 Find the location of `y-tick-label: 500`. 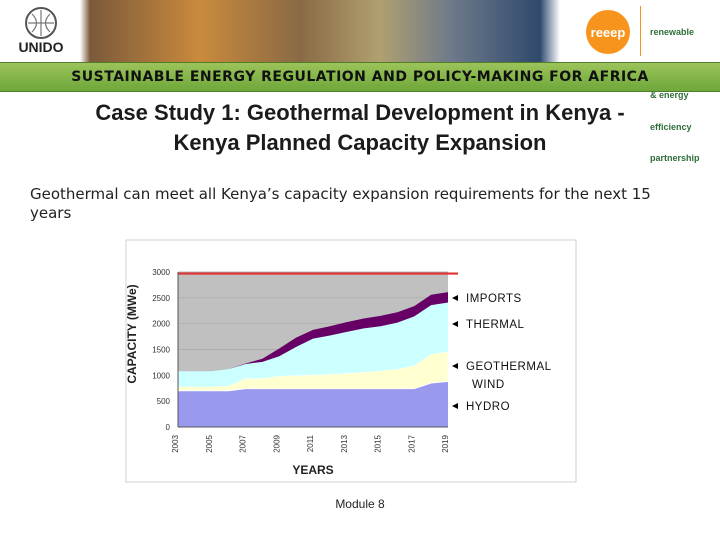

y-tick-label: 500 is located at coordinates (164, 401).